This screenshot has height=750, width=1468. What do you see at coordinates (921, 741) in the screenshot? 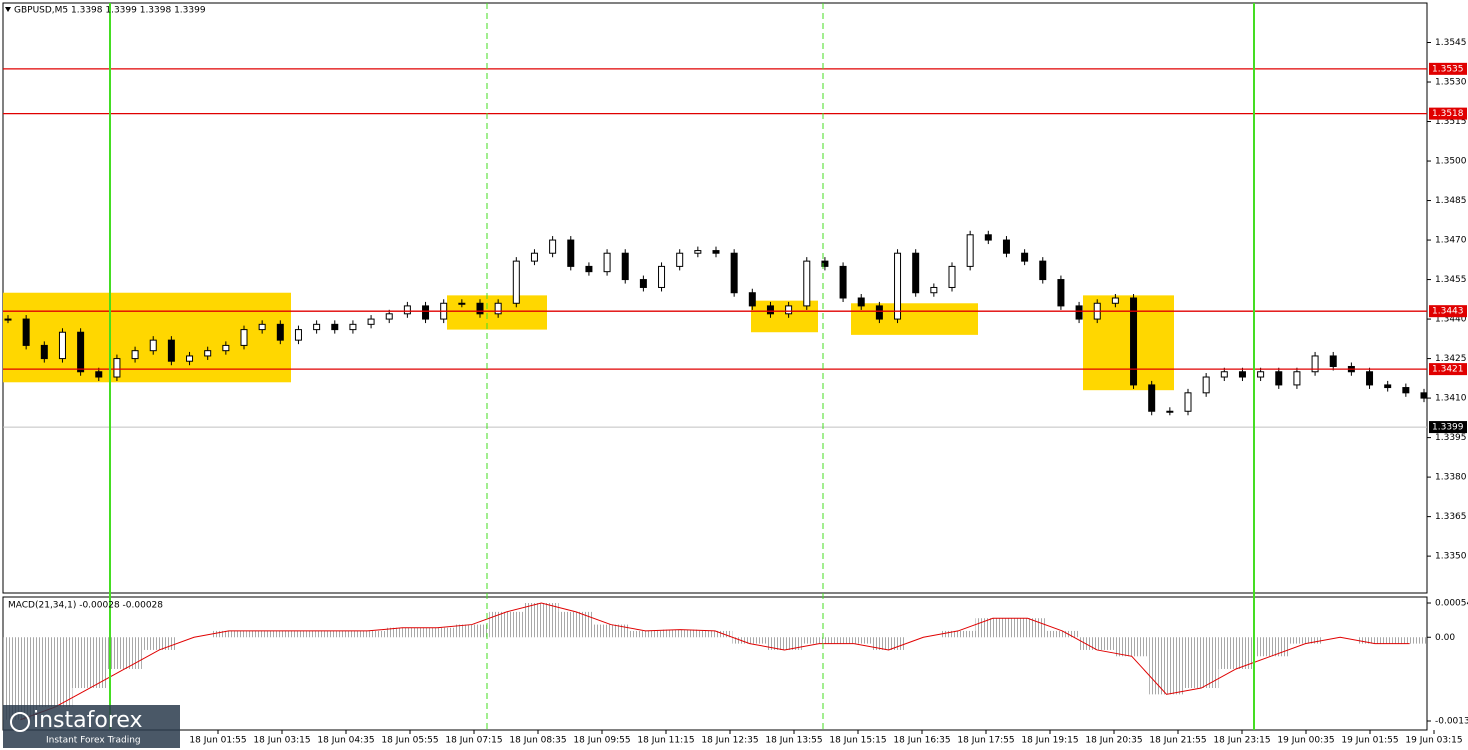
I see `x-tick-label: 18 Jun 16:35` at bounding box center [921, 741].